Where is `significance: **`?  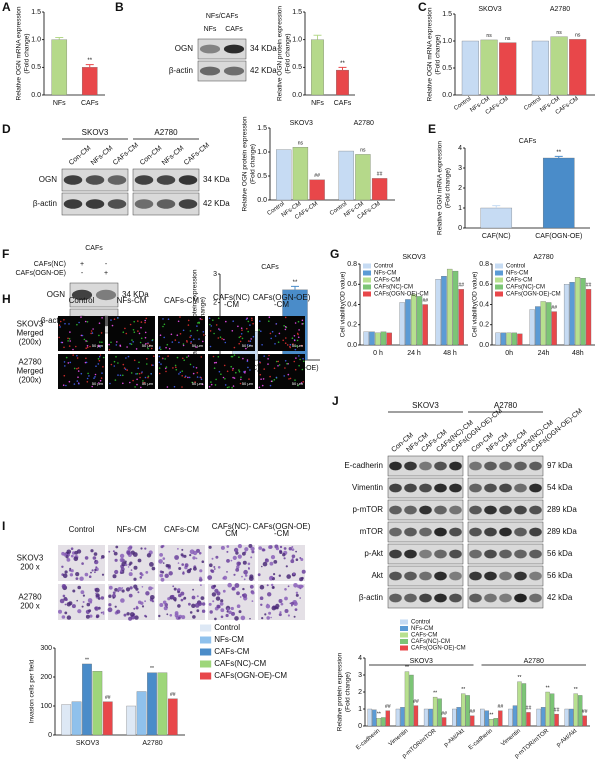 significance: ** is located at coordinates (89, 61).